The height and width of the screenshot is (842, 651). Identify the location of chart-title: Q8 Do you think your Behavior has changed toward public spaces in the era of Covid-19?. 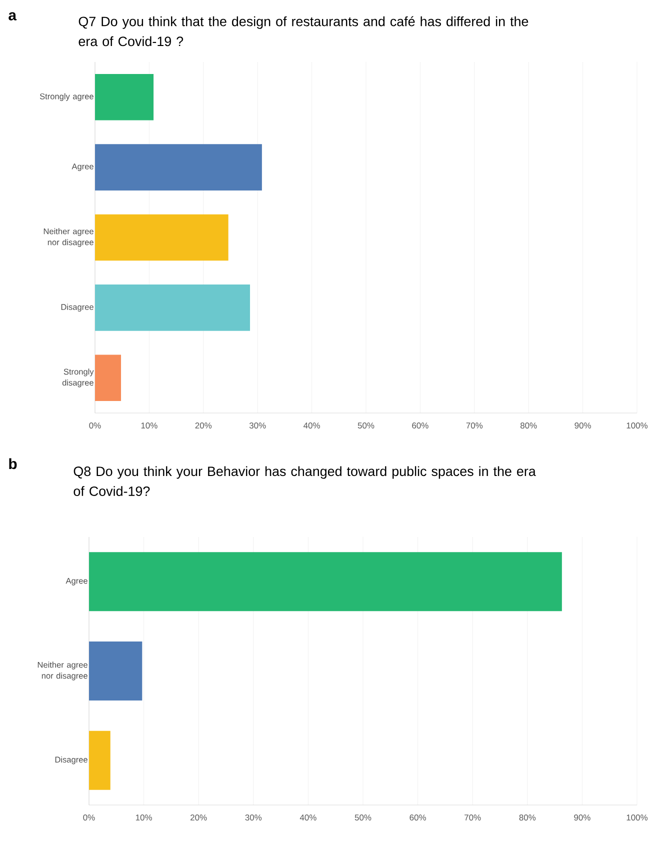
(305, 481).